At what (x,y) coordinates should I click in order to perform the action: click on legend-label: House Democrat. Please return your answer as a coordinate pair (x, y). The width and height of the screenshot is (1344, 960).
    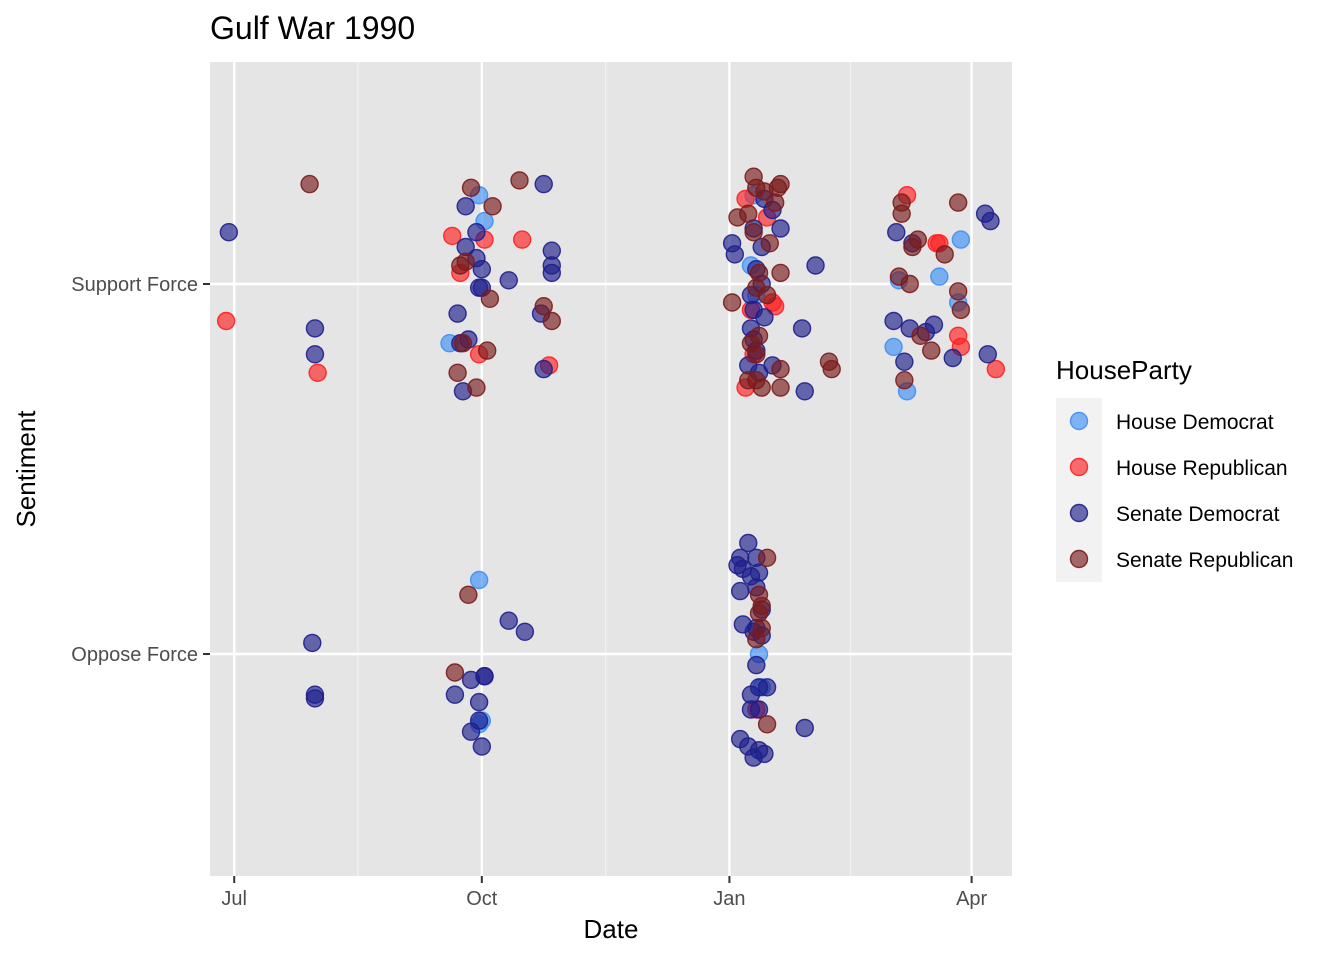
    Looking at the image, I should click on (1195, 422).